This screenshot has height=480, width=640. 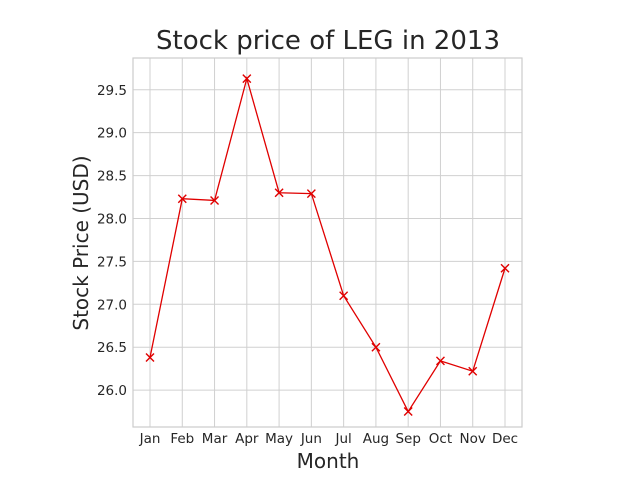 I want to click on y-tick-label: 28.0, so click(x=112, y=219).